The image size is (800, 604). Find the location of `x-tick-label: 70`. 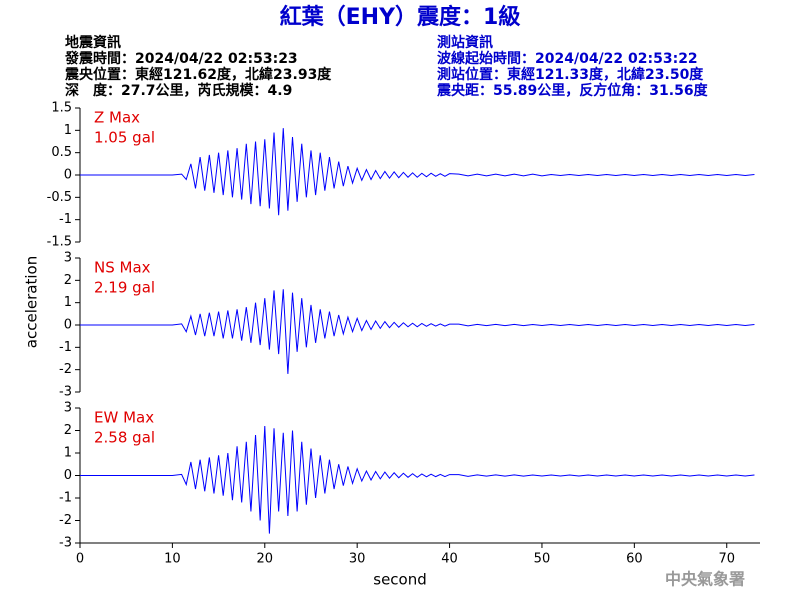

x-tick-label: 70 is located at coordinates (726, 559).